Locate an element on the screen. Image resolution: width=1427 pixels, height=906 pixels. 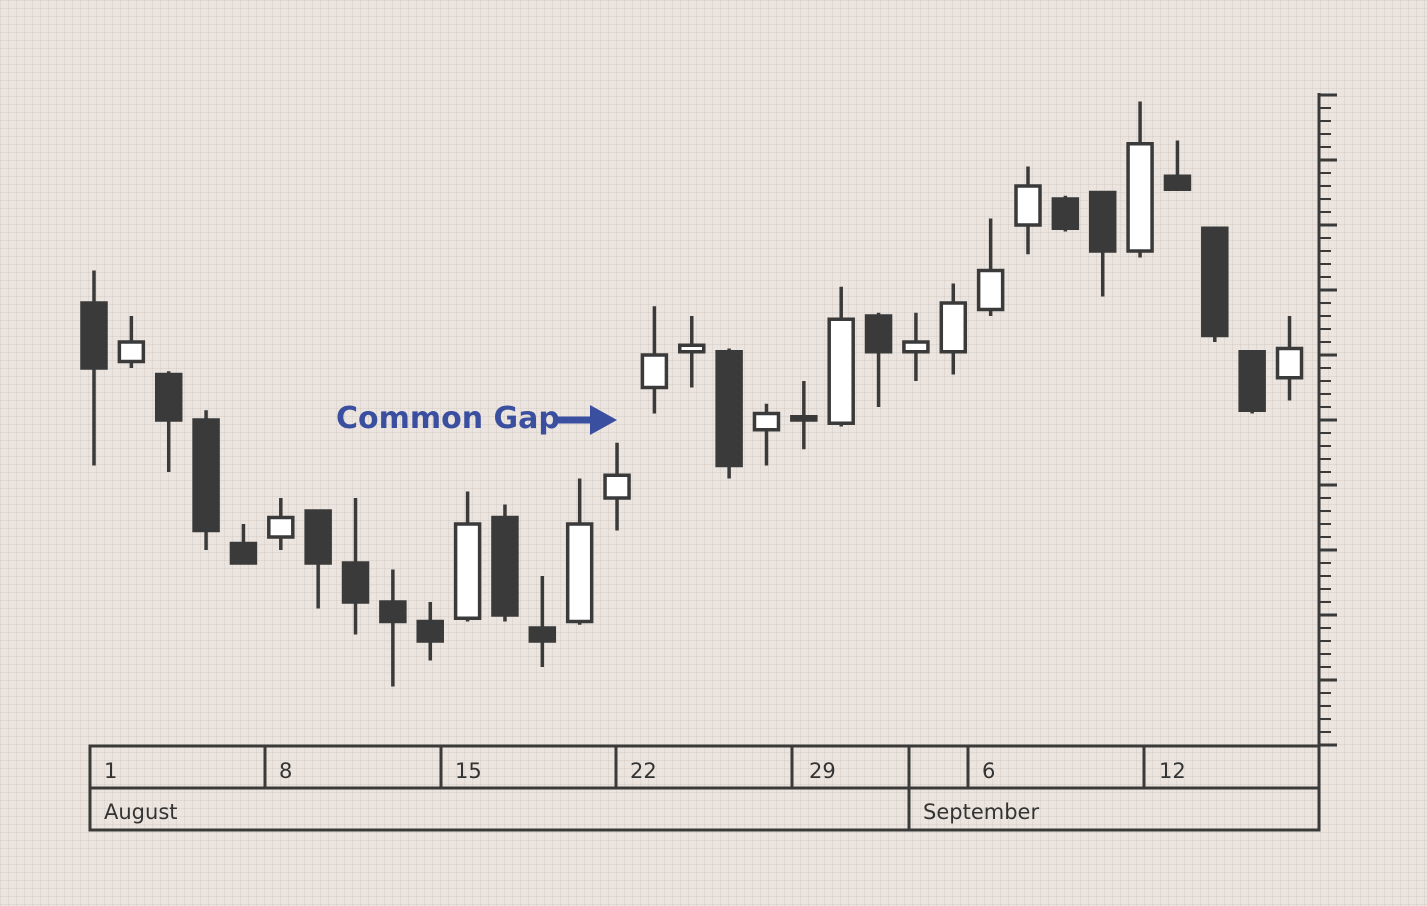
common-gap-annotation: Common Gap is located at coordinates (476, 418).